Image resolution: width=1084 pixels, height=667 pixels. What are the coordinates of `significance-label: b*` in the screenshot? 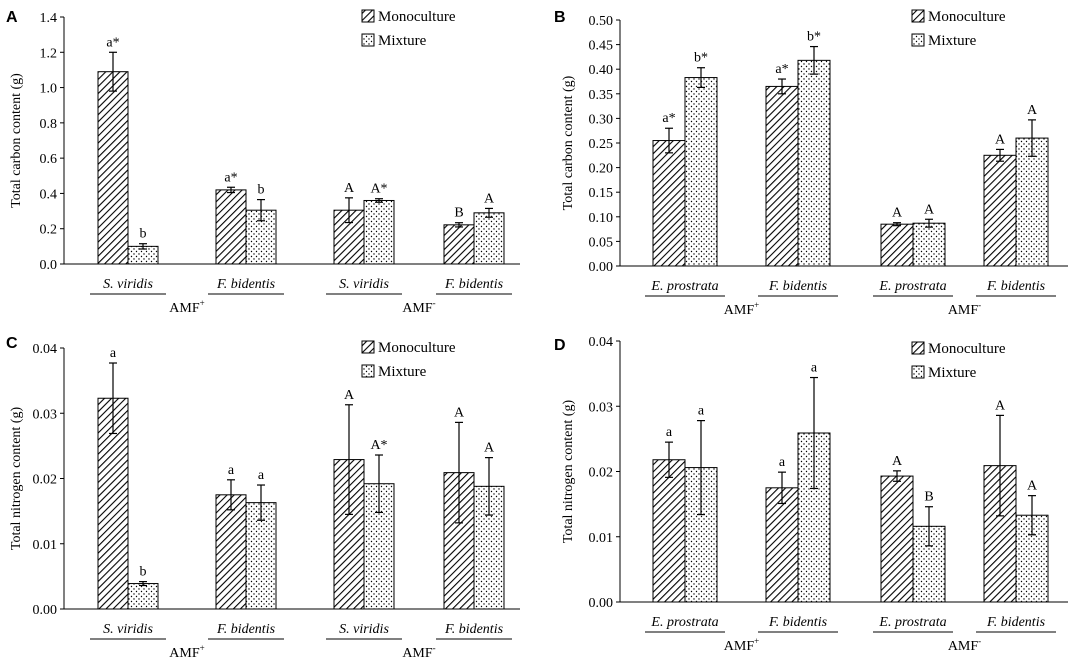 It's located at (701, 58).